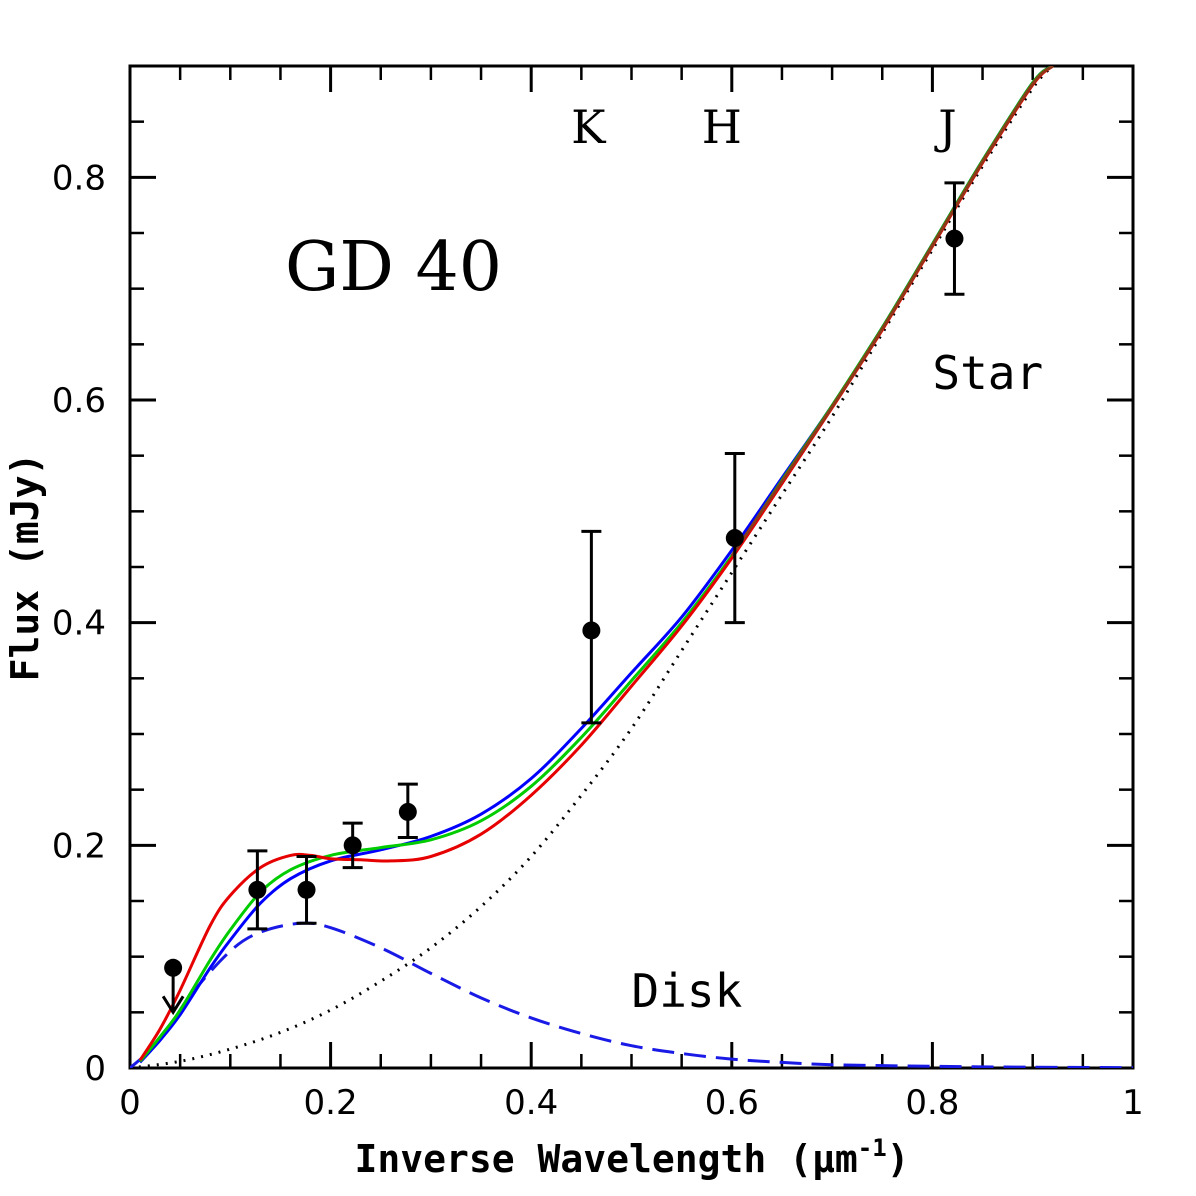 The height and width of the screenshot is (1196, 1196). Describe the element at coordinates (872, 1148) in the screenshot. I see `x-axis-title-superscript: -1` at that location.